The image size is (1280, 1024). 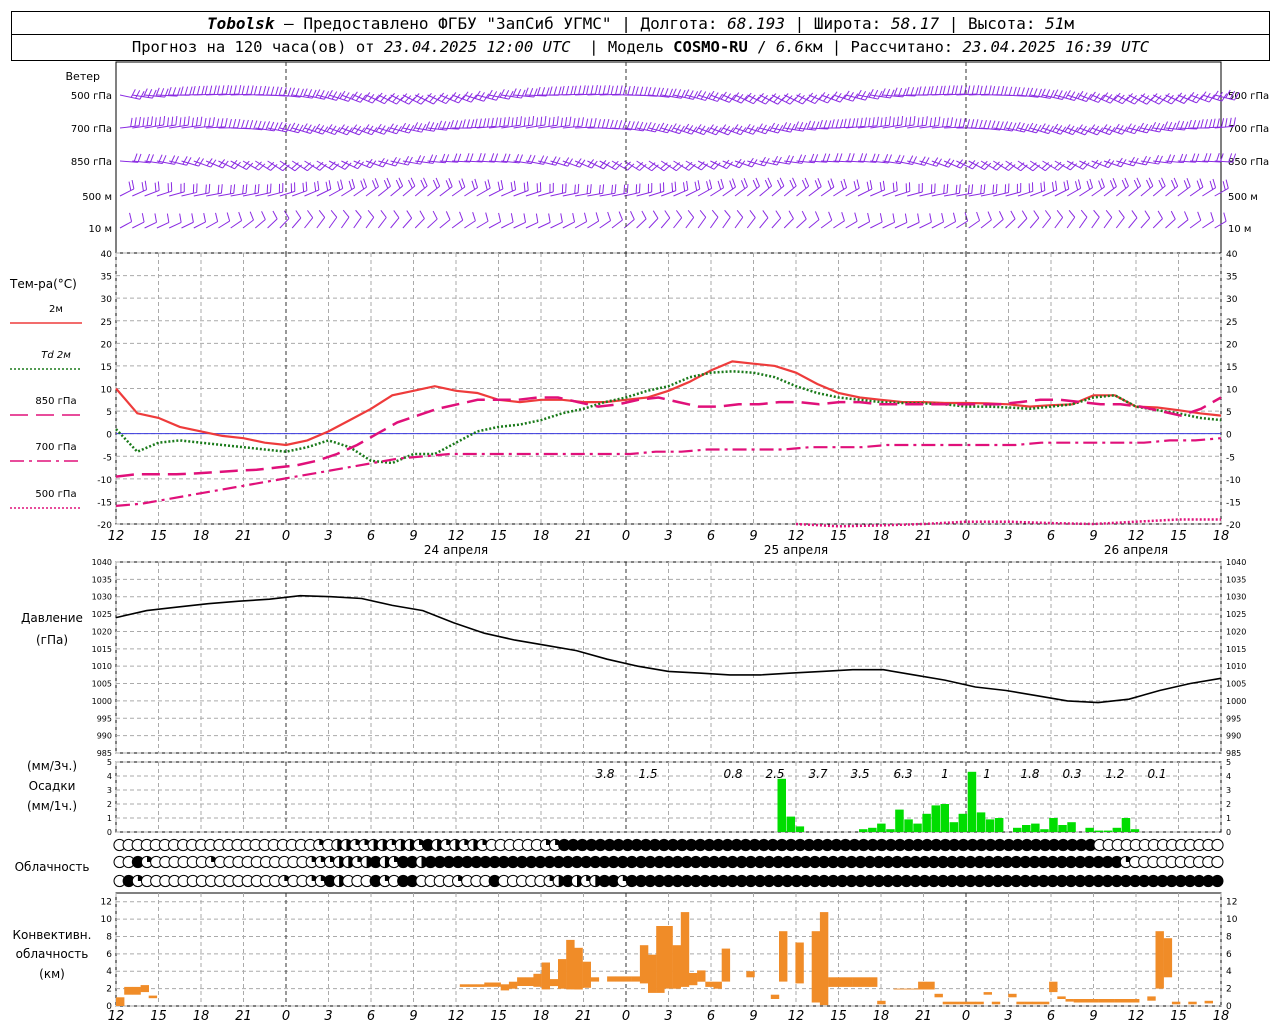 What do you see at coordinates (1178, 536) in the screenshot?
I see `time-tick-label: 15` at bounding box center [1178, 536].